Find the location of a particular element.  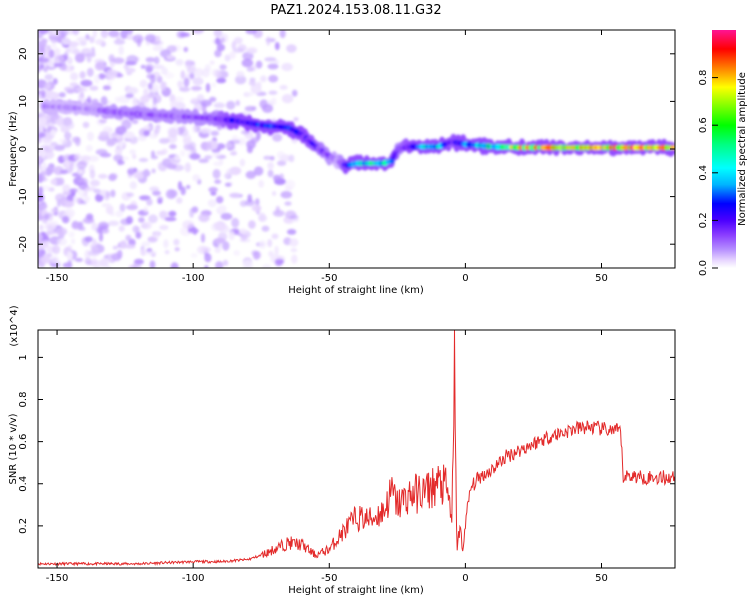

colorbar-gradient is located at coordinates (724, 149).